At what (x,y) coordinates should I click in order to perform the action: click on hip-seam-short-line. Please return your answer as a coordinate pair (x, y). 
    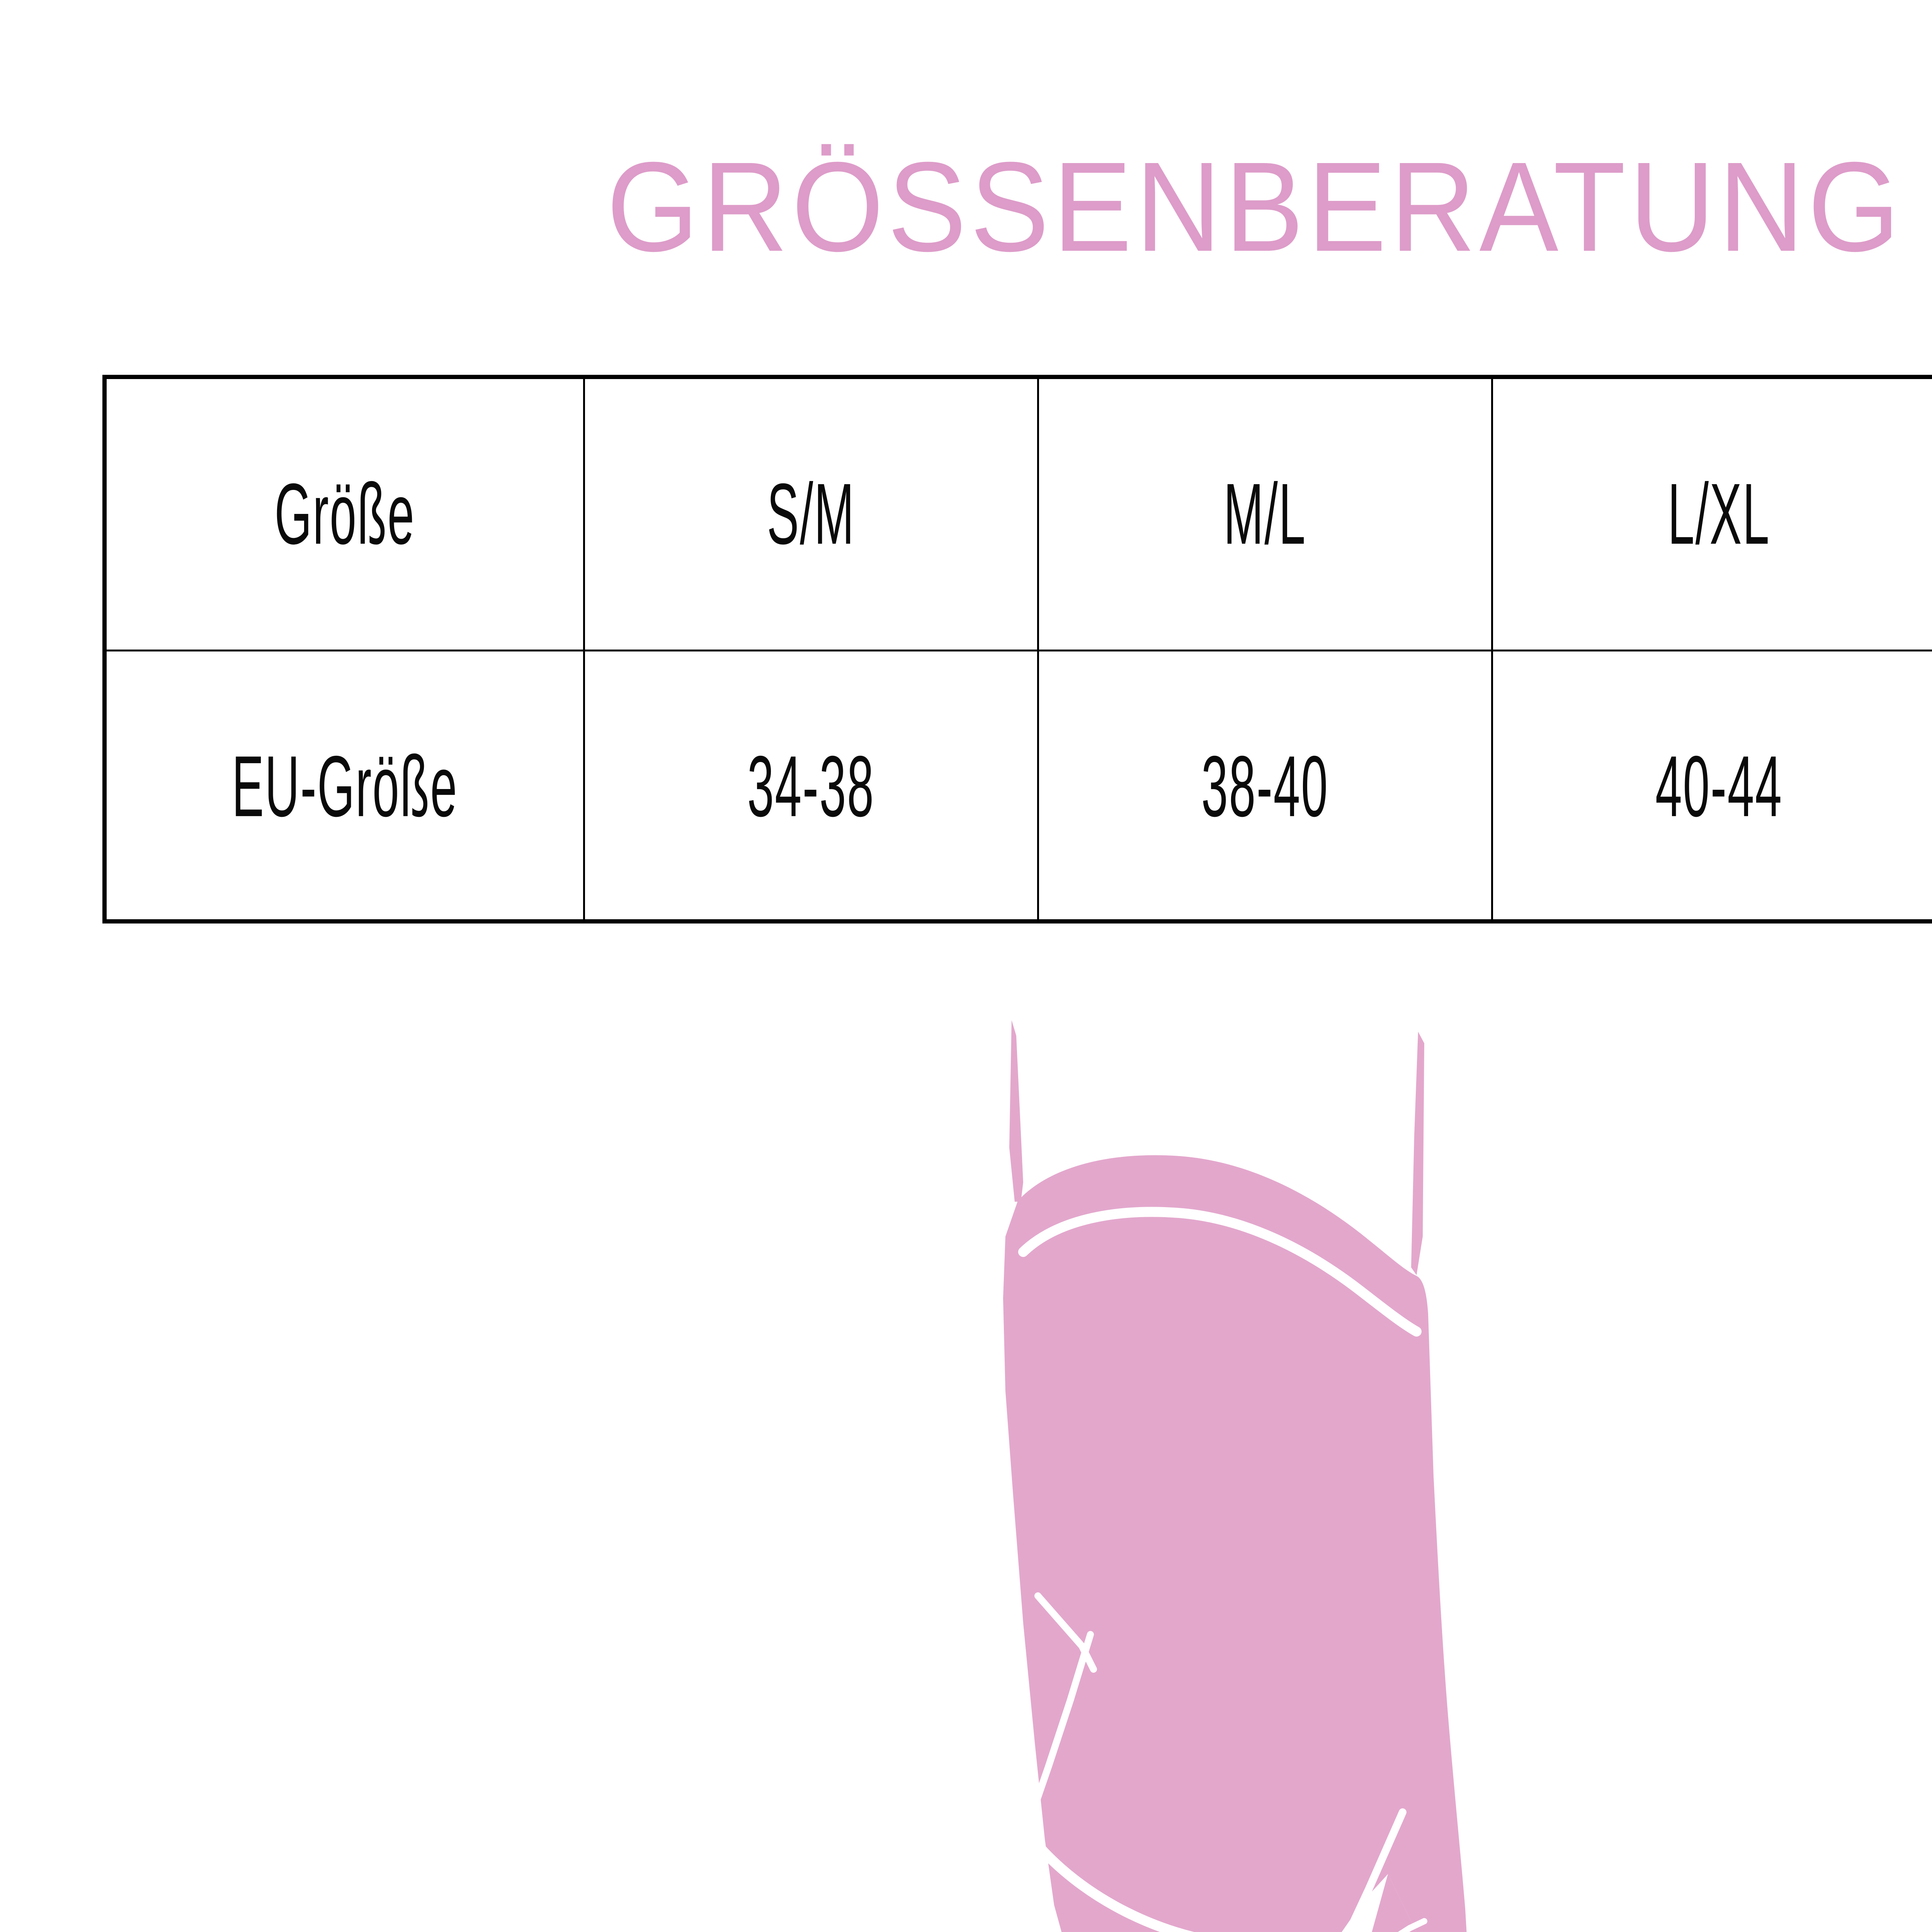
    Looking at the image, I should click on (1065, 1632).